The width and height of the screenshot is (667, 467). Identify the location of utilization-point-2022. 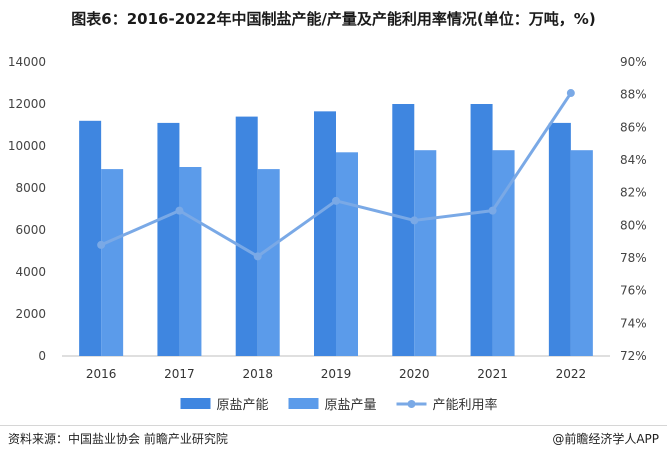
(570, 93).